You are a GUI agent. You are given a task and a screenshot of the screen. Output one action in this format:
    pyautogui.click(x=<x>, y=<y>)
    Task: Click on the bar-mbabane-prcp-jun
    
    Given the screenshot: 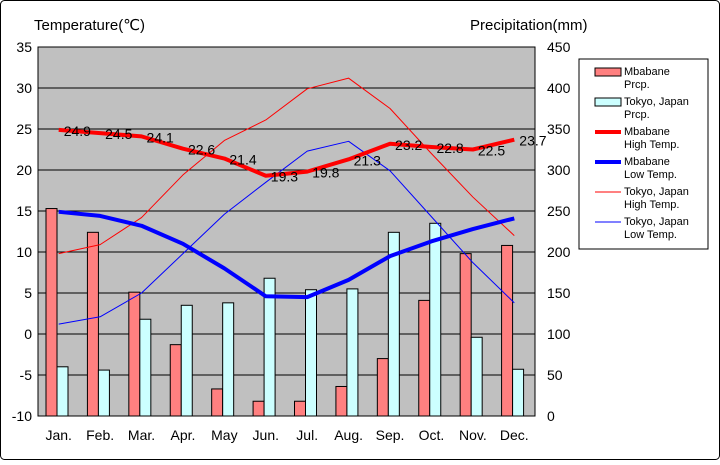 What is the action you would take?
    pyautogui.click(x=258, y=408)
    